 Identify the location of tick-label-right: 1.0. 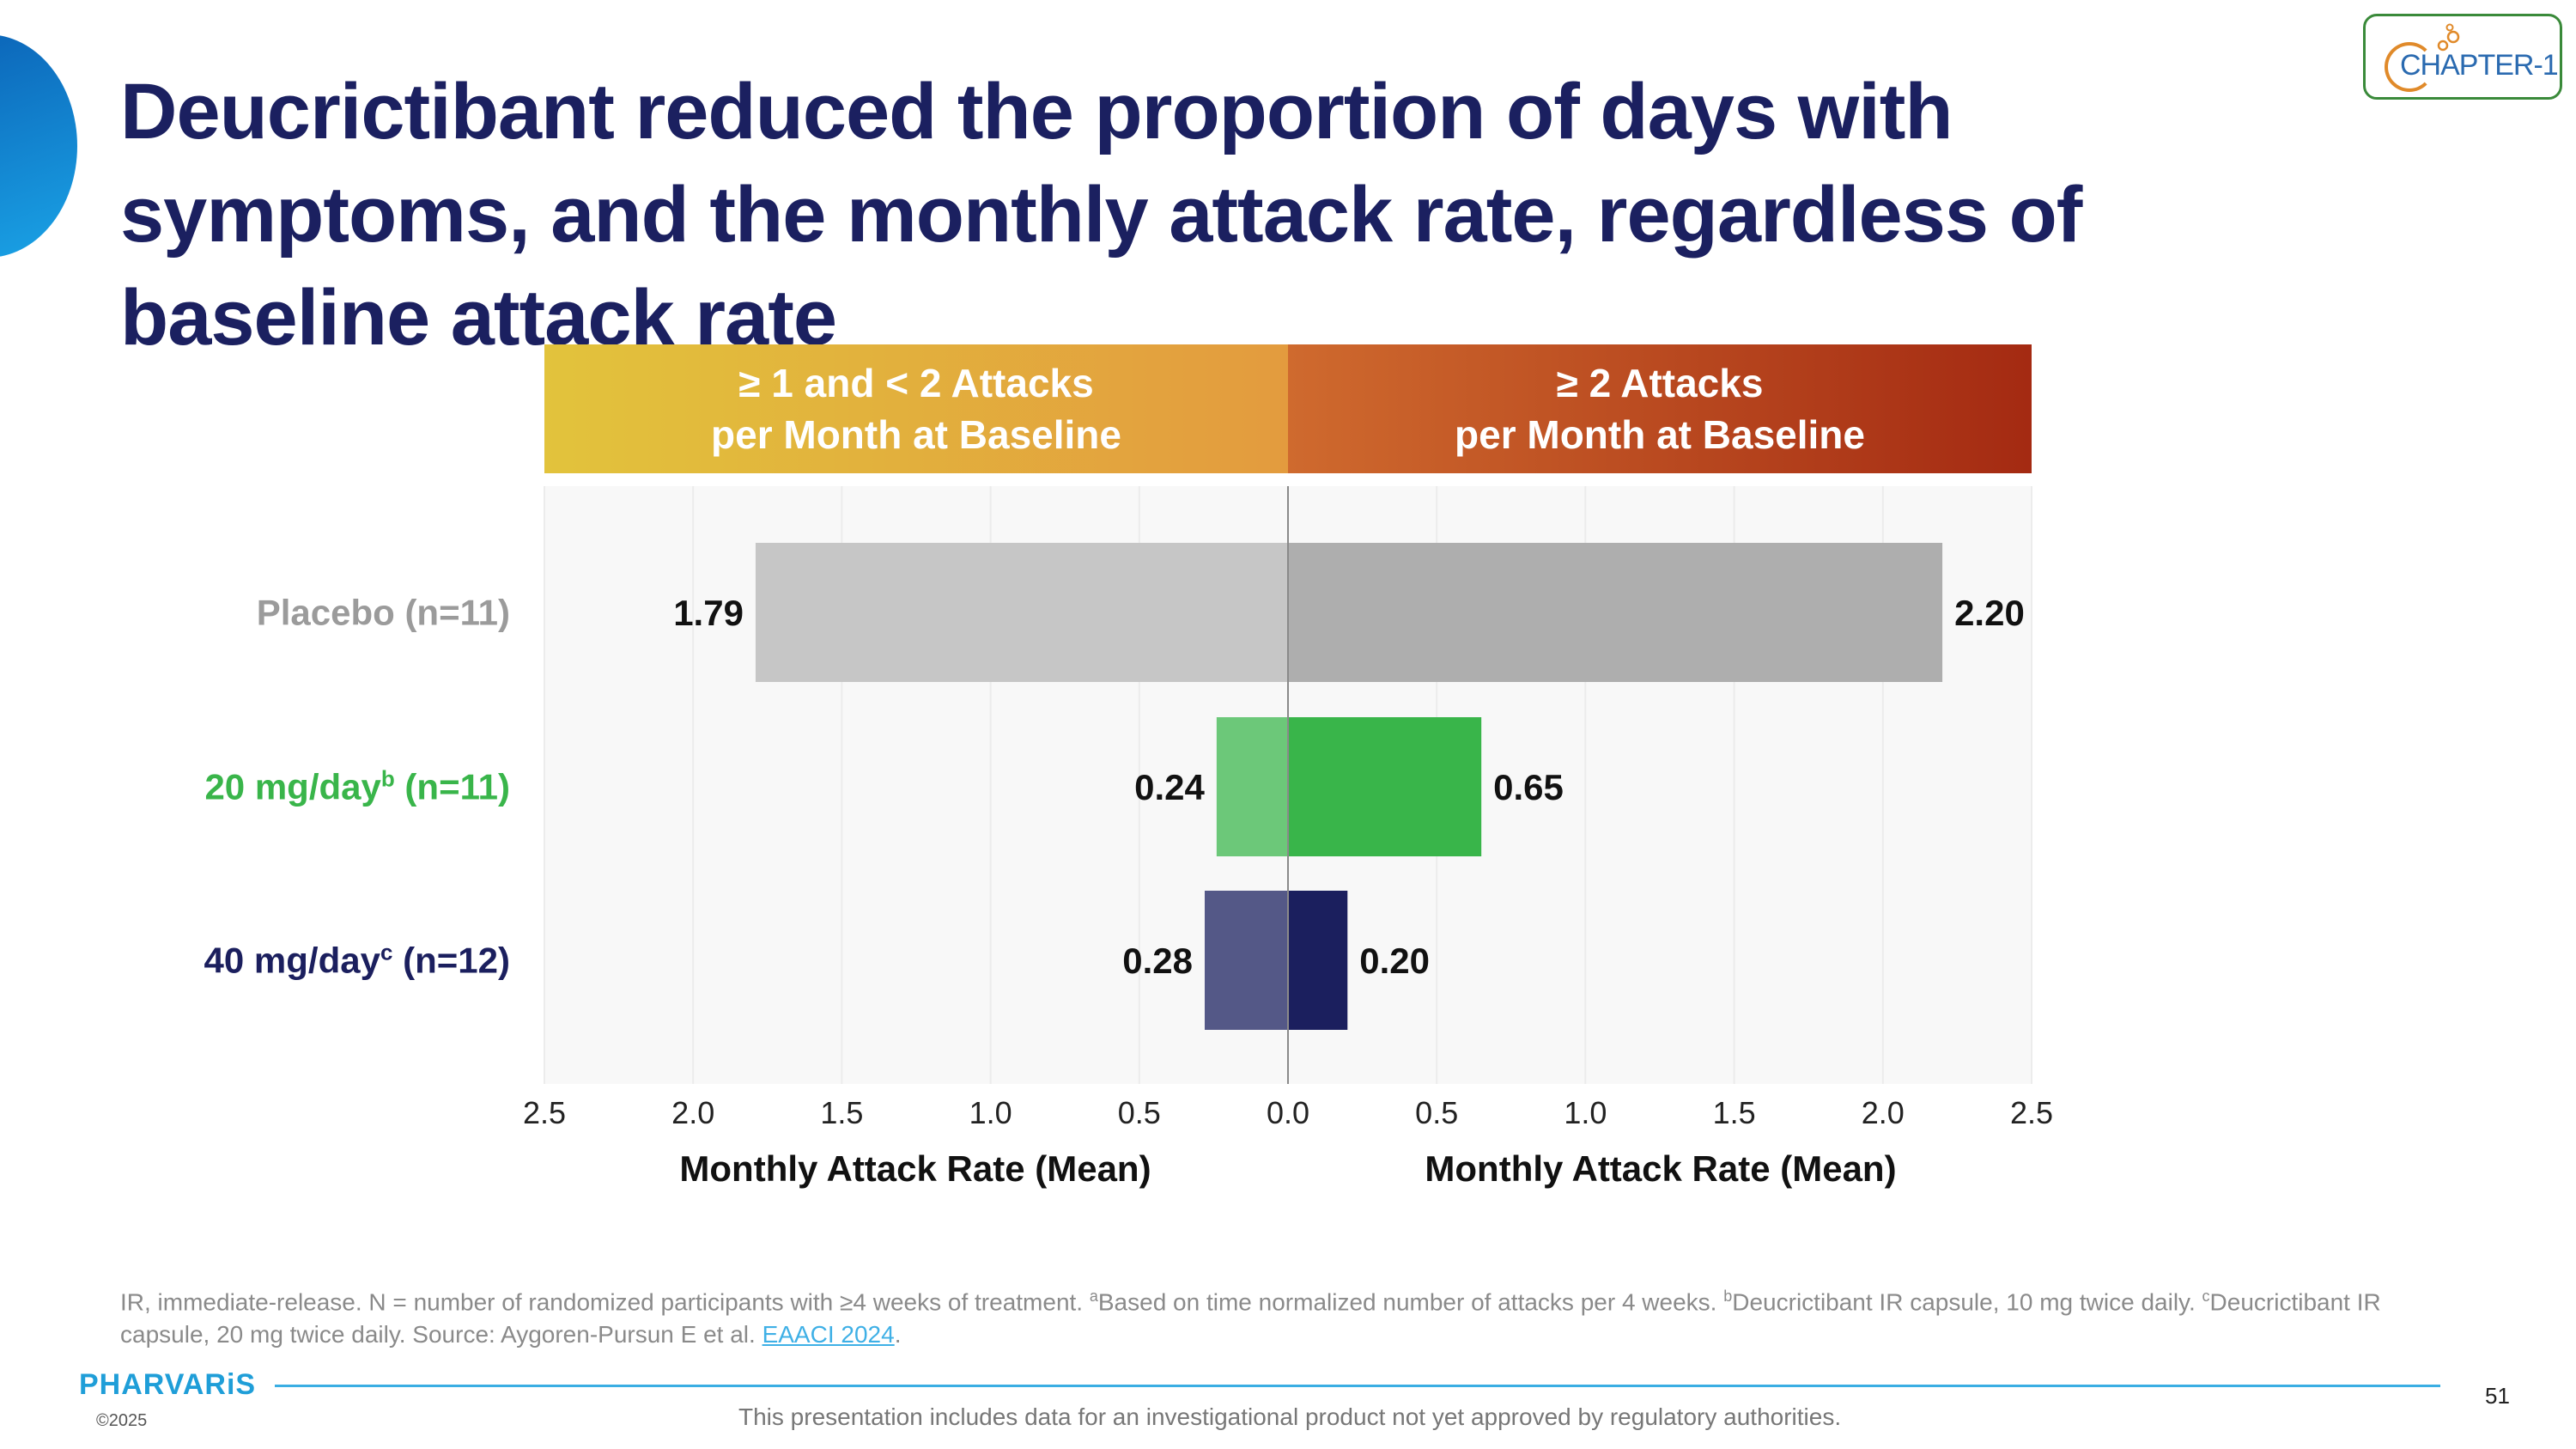
(1586, 1112).